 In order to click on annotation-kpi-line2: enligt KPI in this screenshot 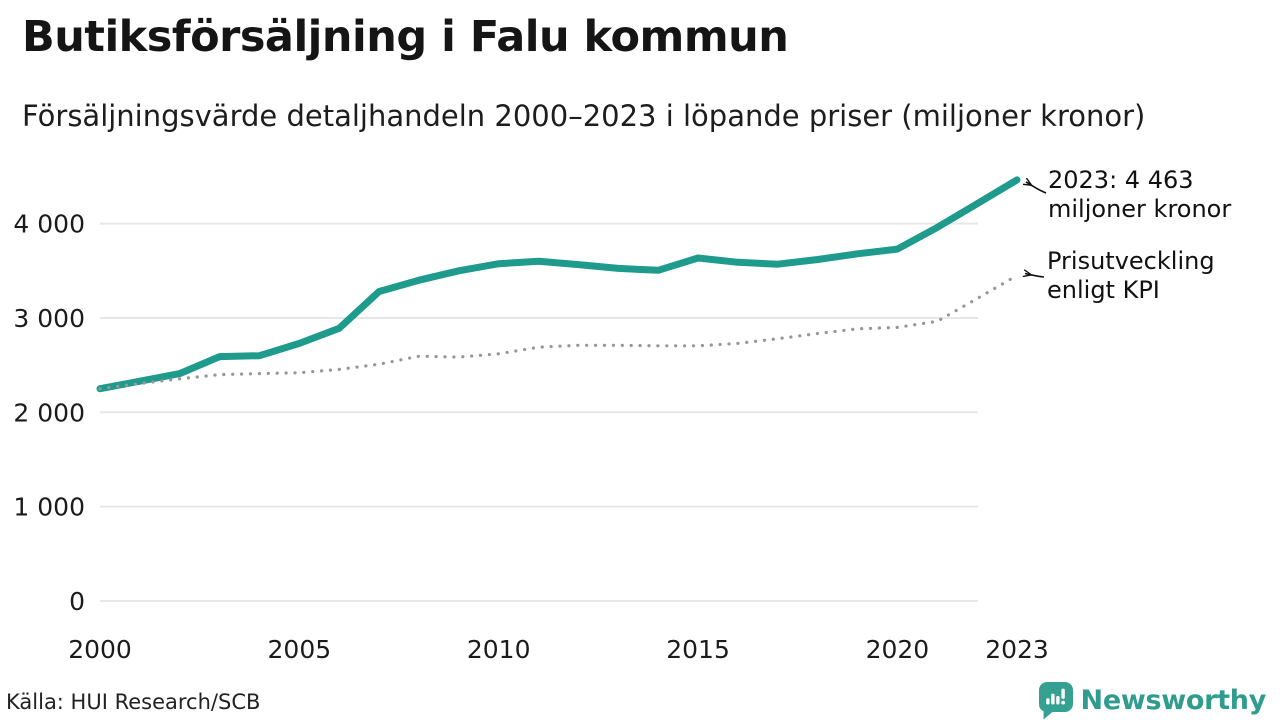, I will do `click(1103, 290)`.